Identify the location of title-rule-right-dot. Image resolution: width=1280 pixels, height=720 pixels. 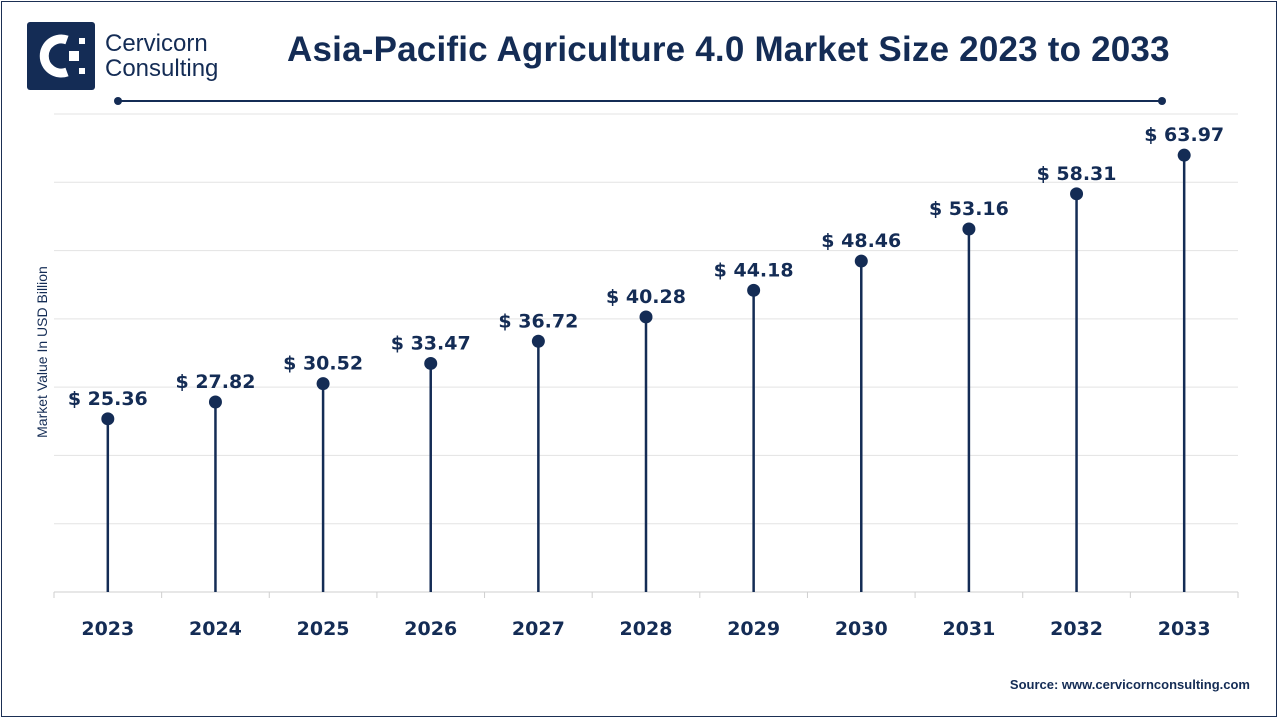
(1162, 101).